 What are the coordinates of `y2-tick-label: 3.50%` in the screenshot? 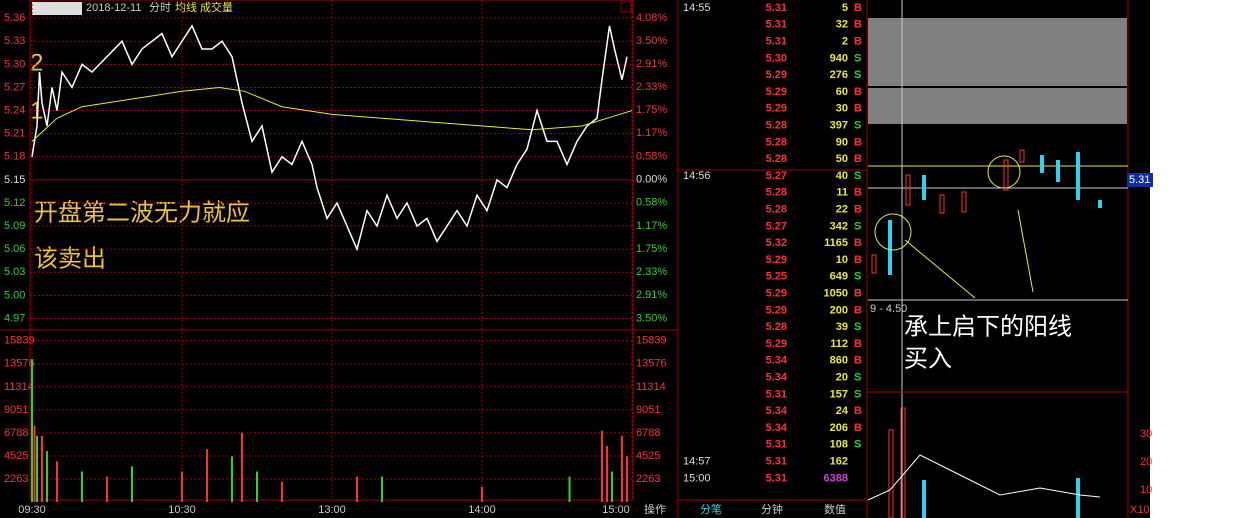 It's located at (651, 318).